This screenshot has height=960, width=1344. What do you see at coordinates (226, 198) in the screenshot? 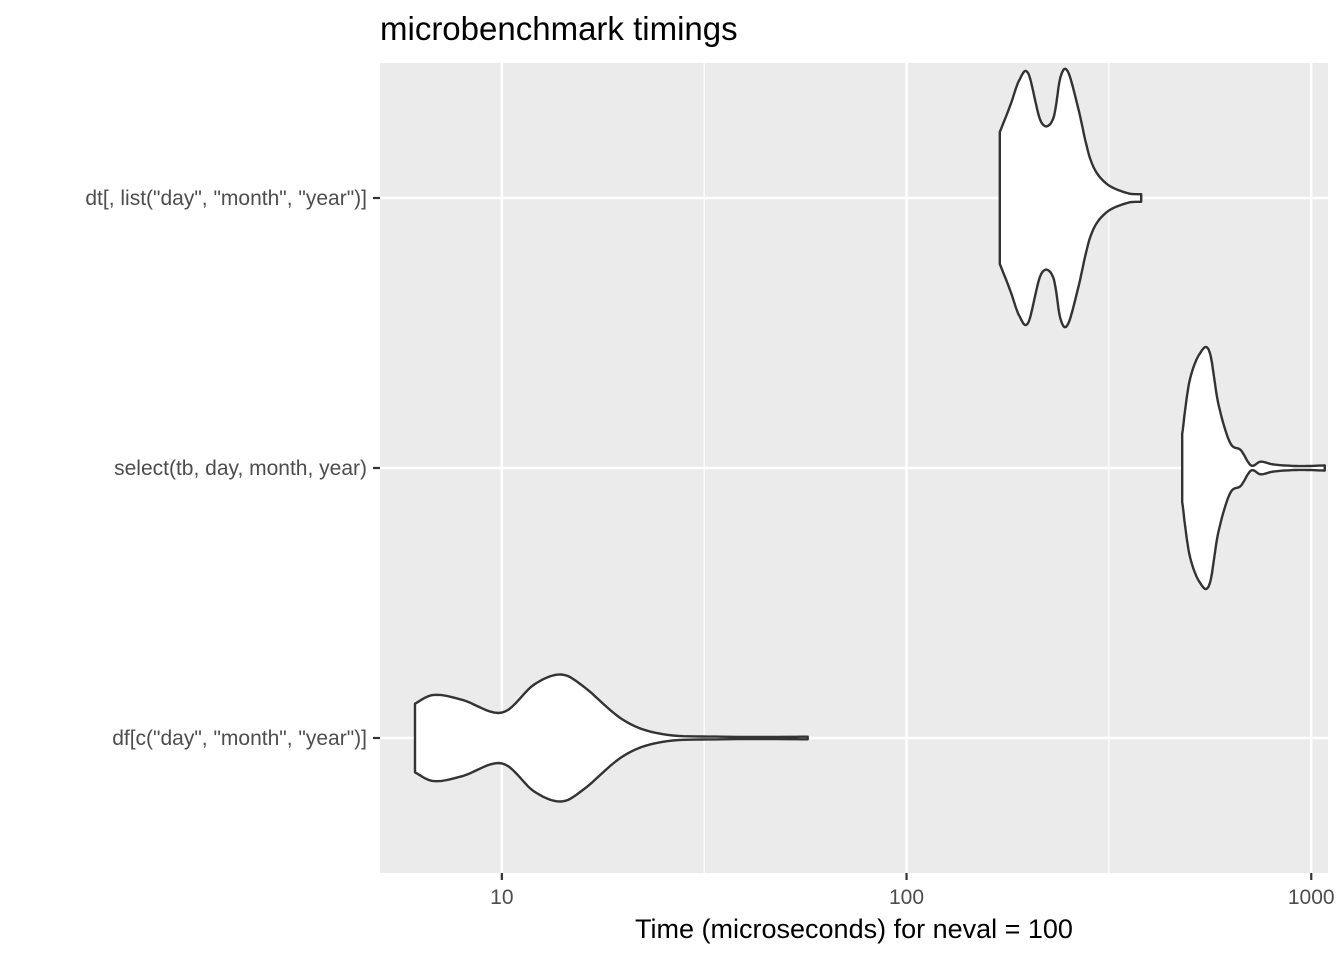
I see `y-tick-label-0: dt[, list("day", "month", "year")]` at bounding box center [226, 198].